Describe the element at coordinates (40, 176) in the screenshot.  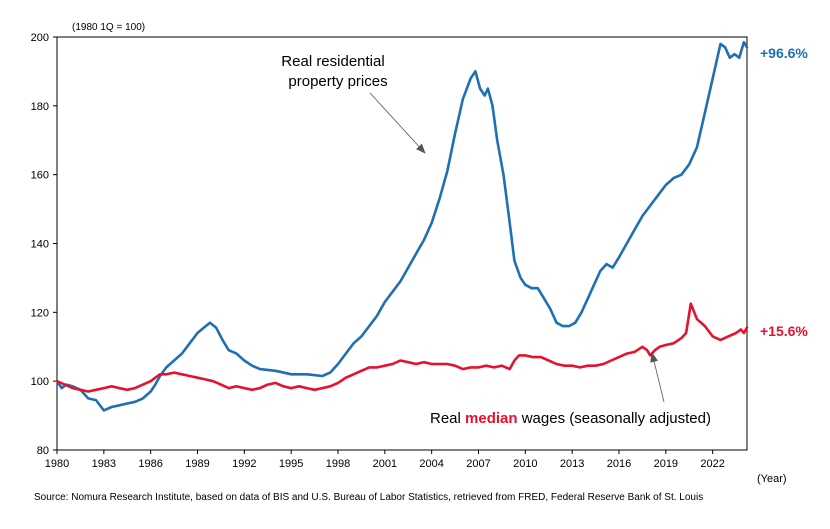
I see `y-tick-label: 160` at that location.